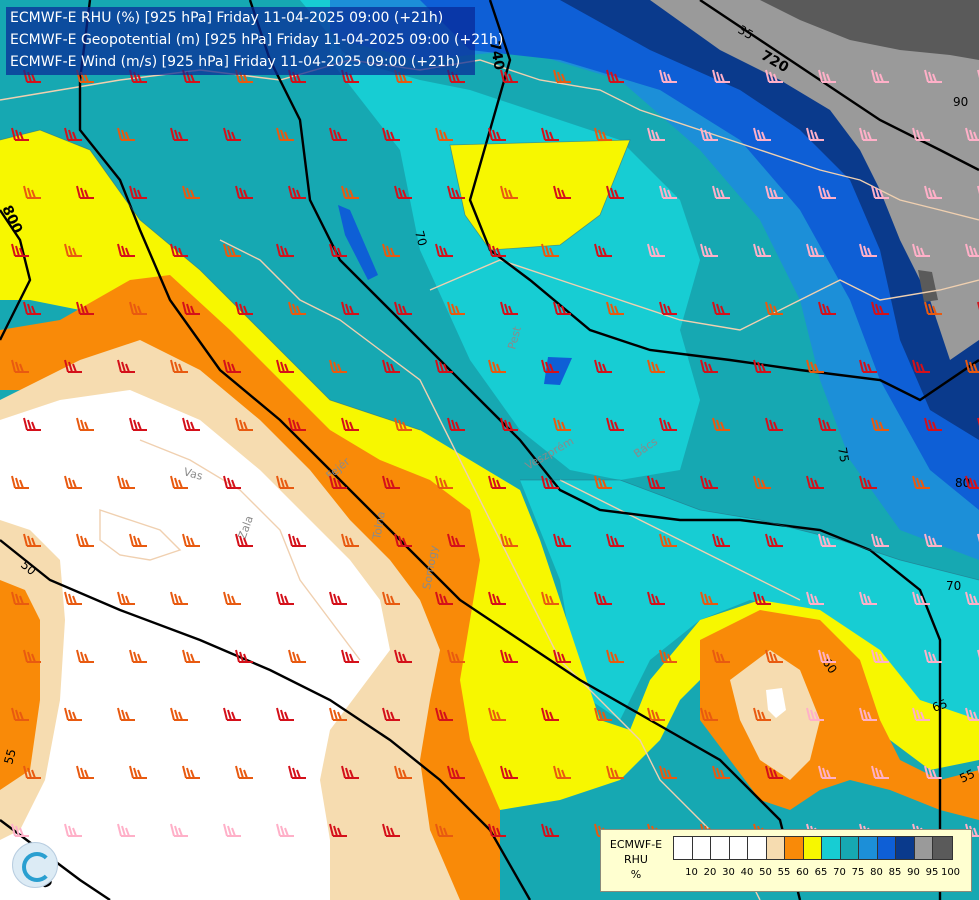  I want to click on legend-tick-label: 60, so click(802, 872).